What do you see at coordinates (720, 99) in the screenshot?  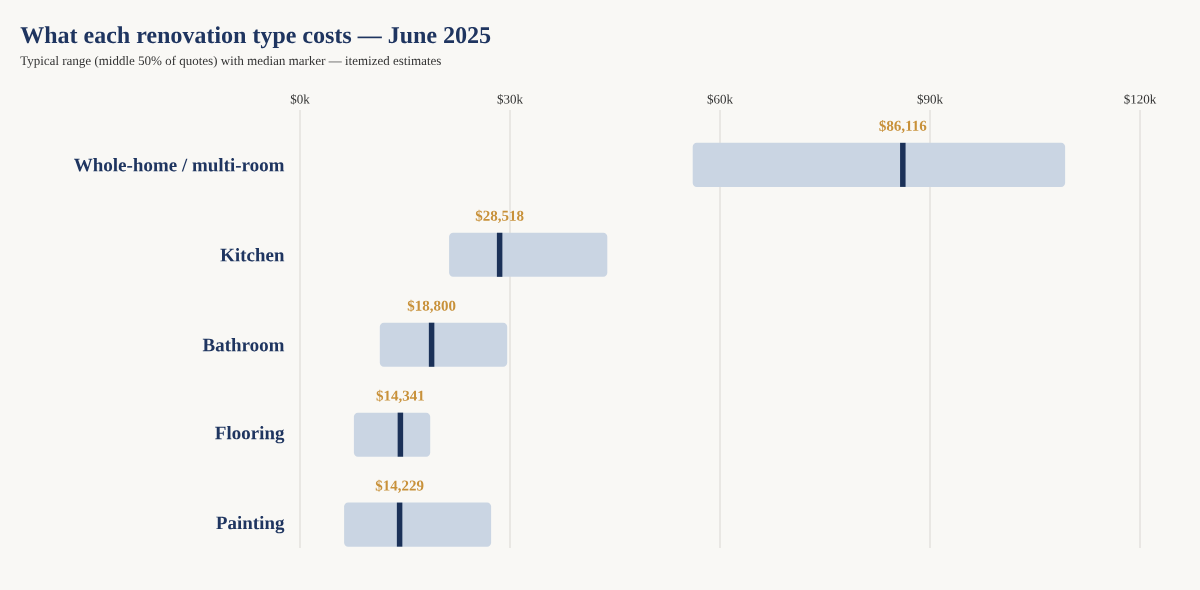 I see `x-tick-label: $60k` at bounding box center [720, 99].